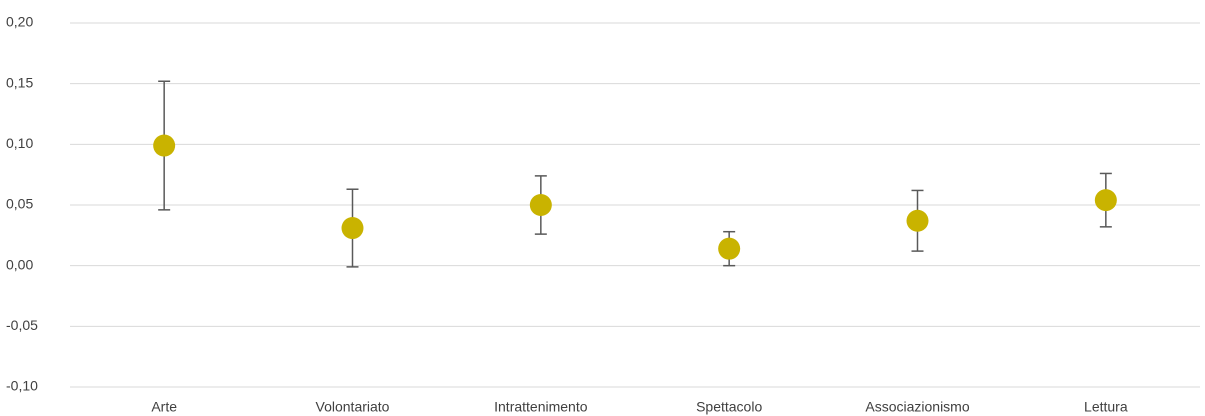 The width and height of the screenshot is (1205, 416). What do you see at coordinates (22, 325) in the screenshot?
I see `y-tick-label: -0,05` at bounding box center [22, 325].